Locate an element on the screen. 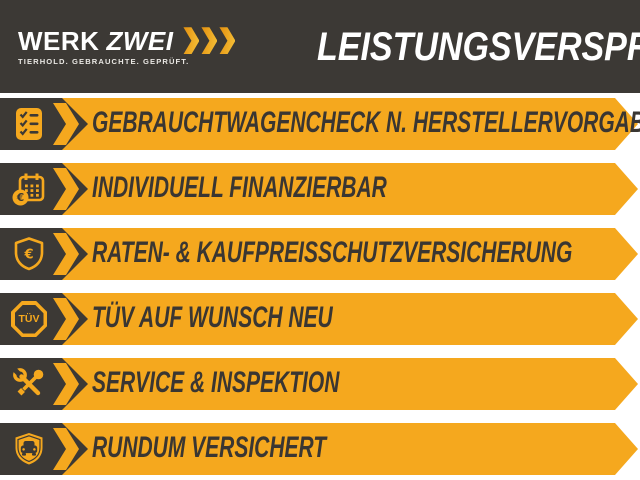 This screenshot has height=480, width=640. promise-label: RATEN- & KAUFPREISSCHUTZVERSICHERUNG is located at coordinates (332, 252).